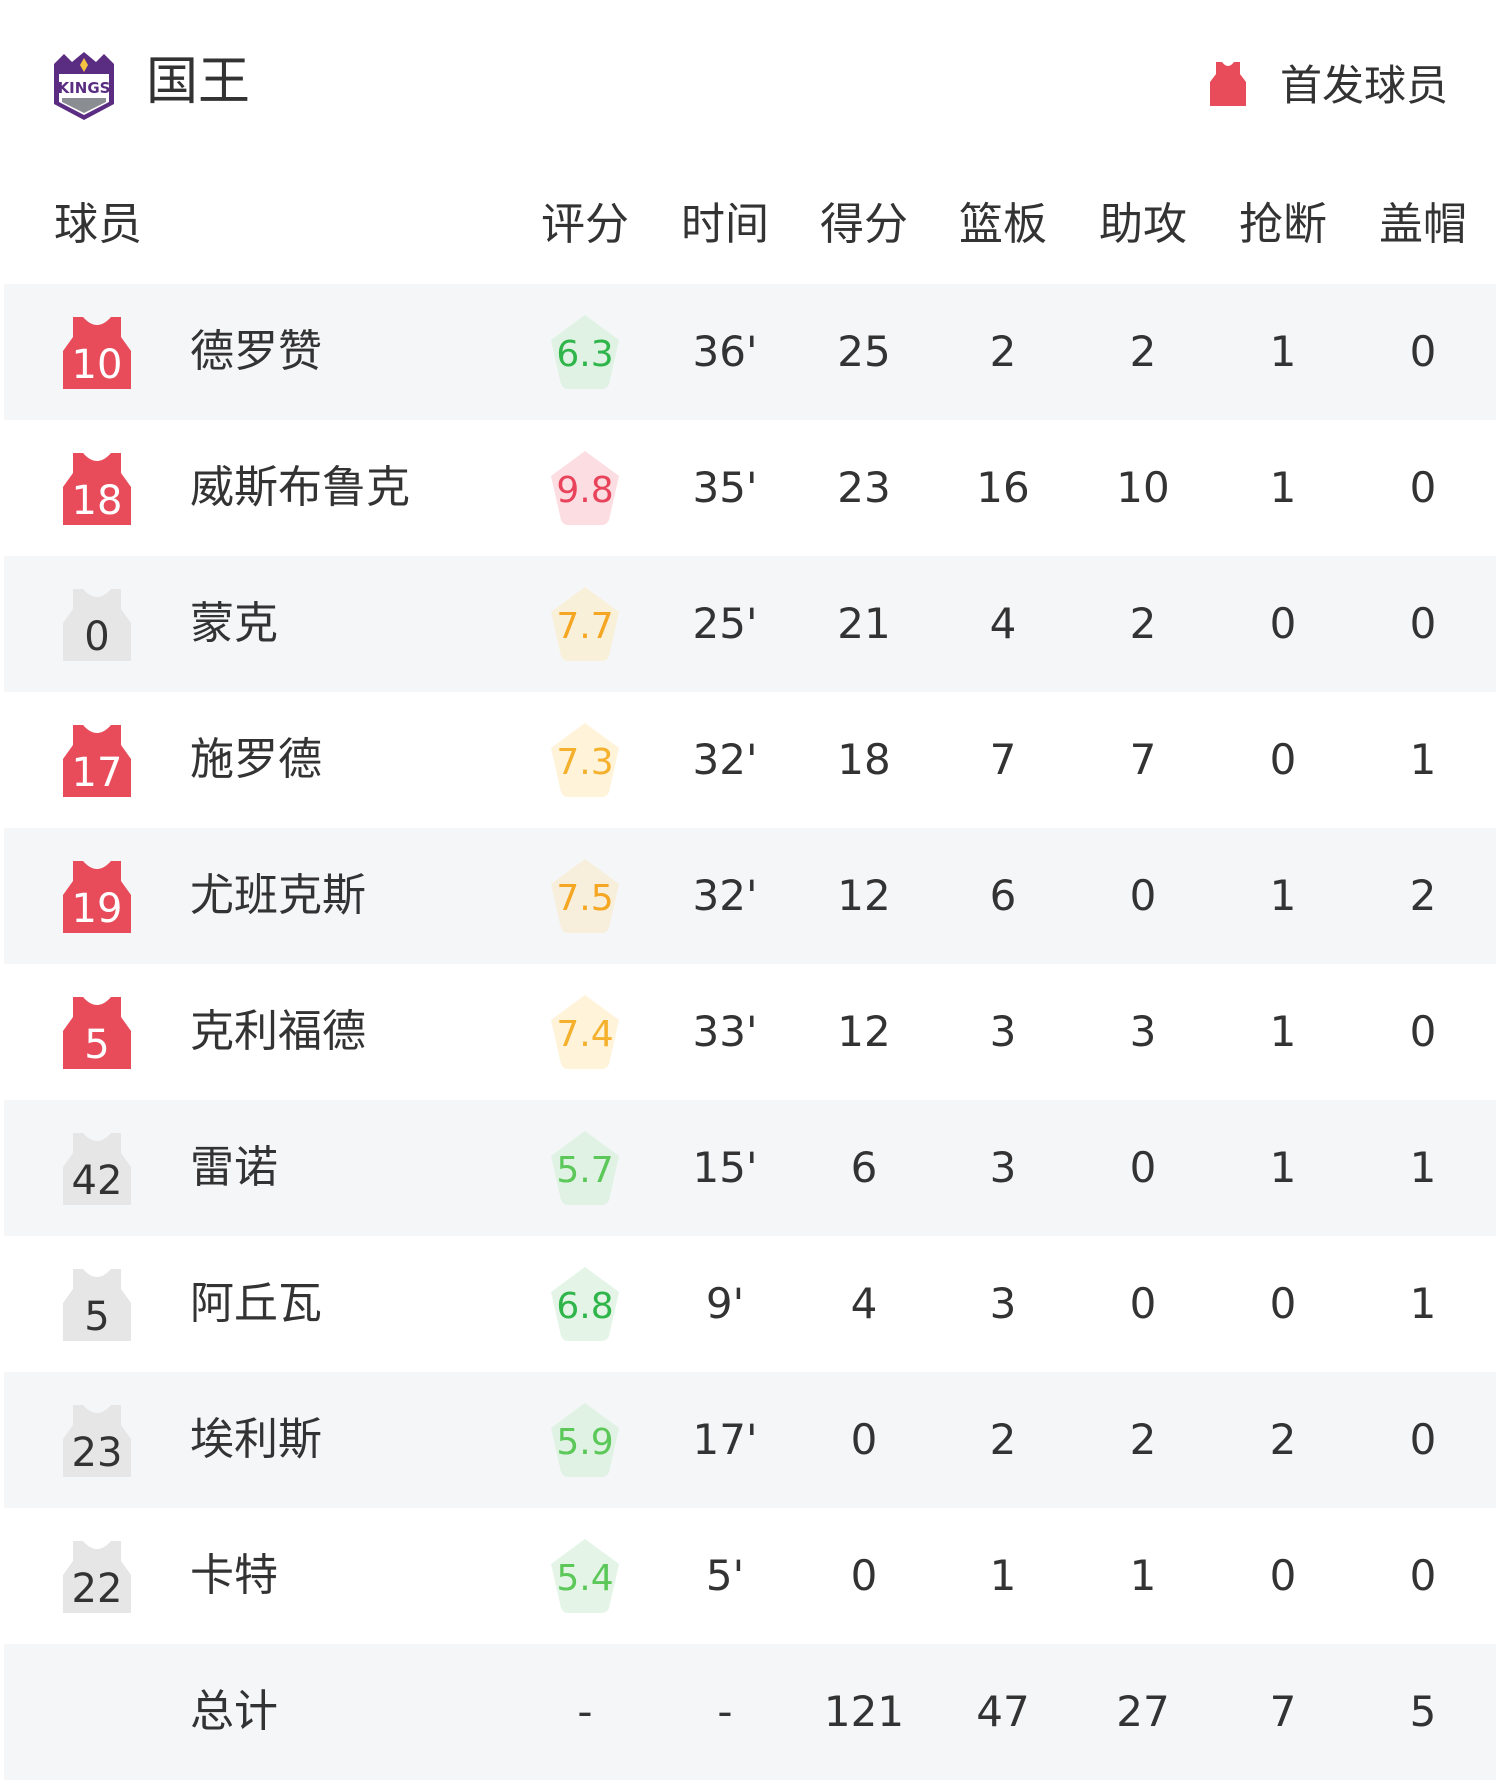  I want to click on stat-pts: 25, so click(864, 351).